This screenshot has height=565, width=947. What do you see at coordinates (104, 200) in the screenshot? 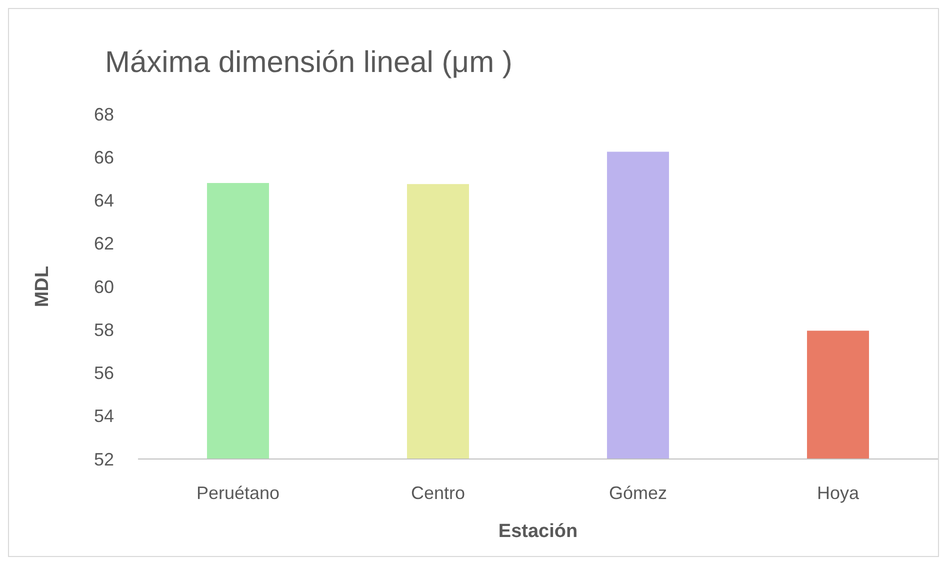
I see `y-tick-label: 64` at bounding box center [104, 200].